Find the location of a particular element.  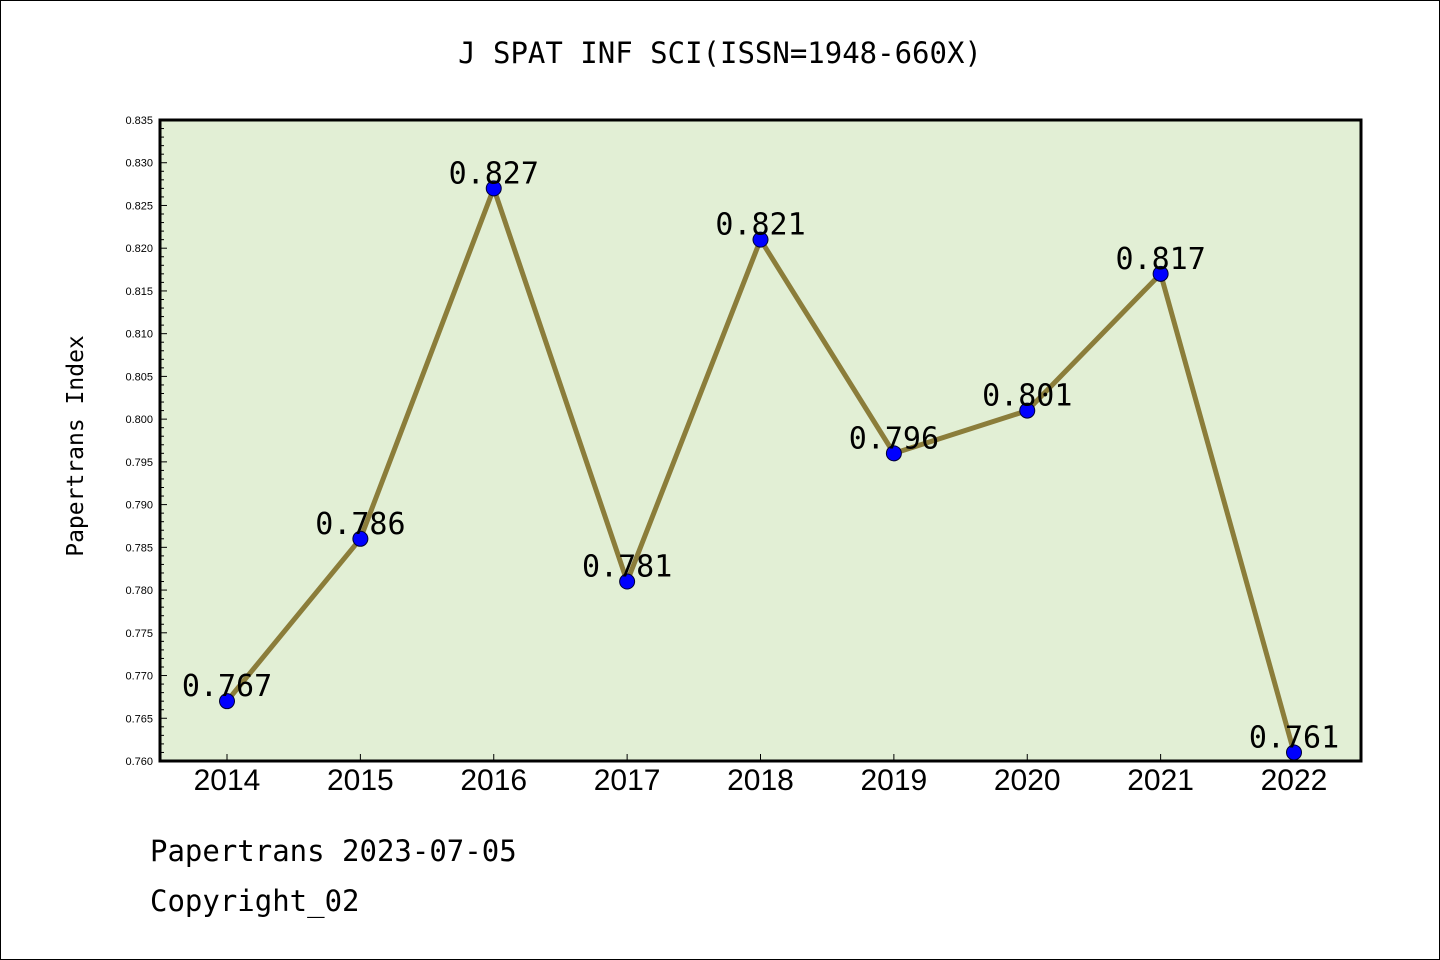

x-tick-label: 2014 is located at coordinates (227, 780).